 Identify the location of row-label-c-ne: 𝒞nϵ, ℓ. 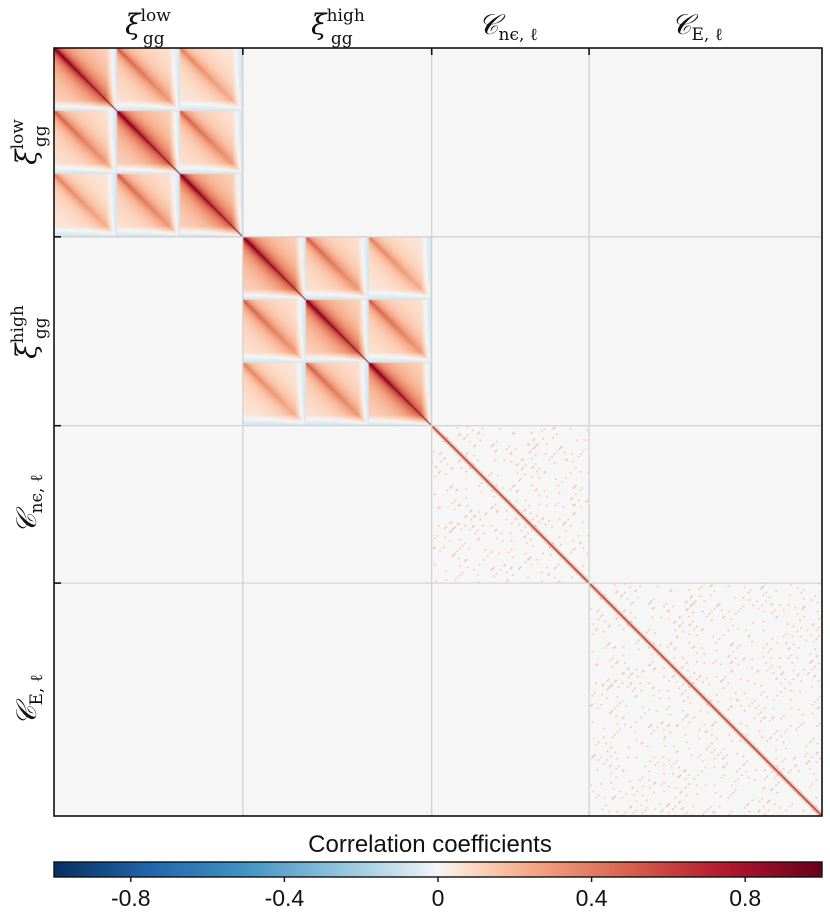
(28, 504).